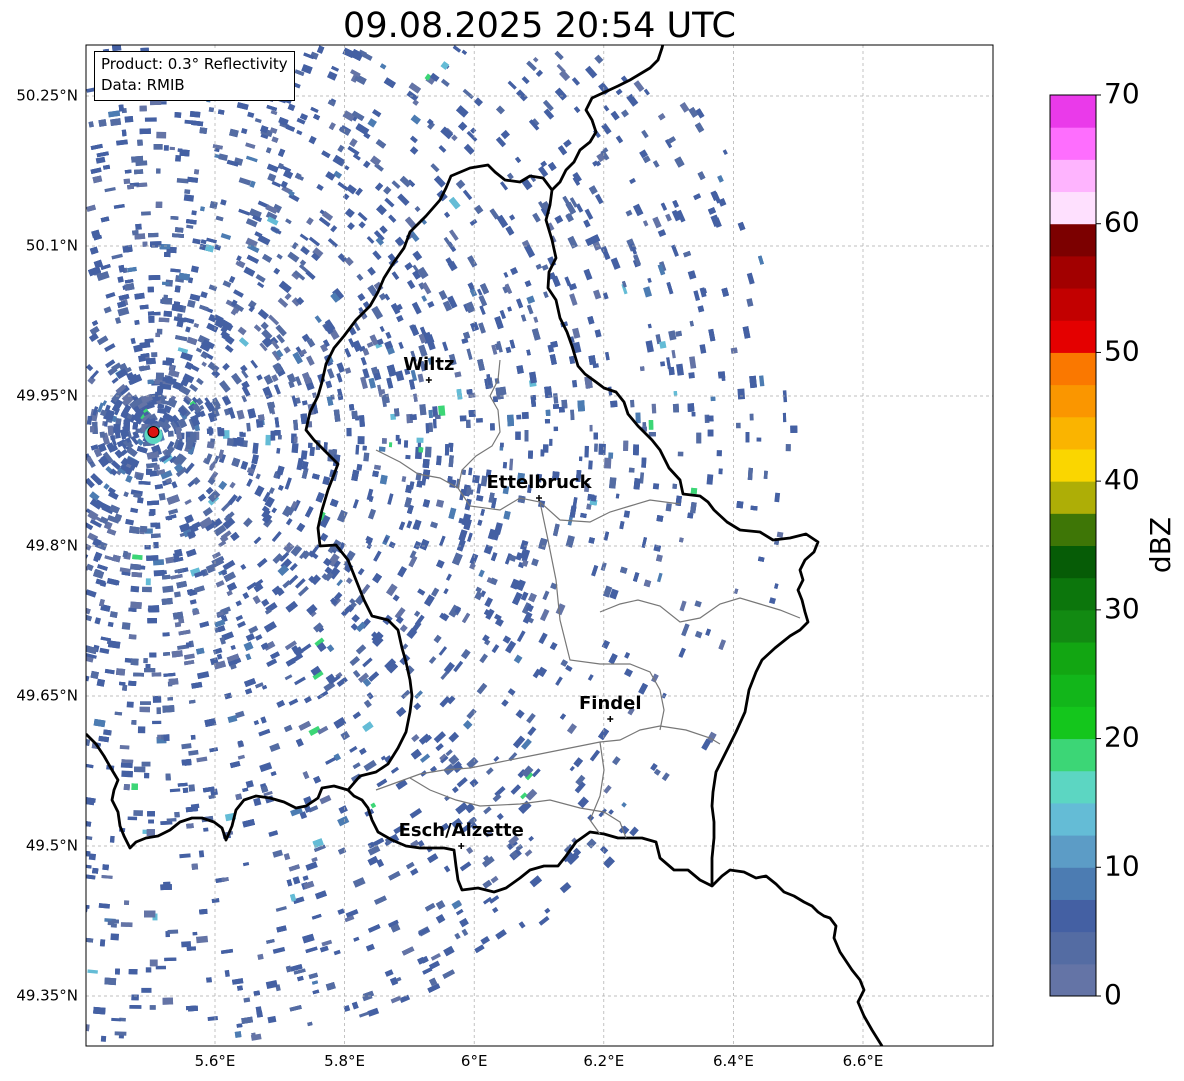 Image resolution: width=1184 pixels, height=1081 pixels. What do you see at coordinates (608, 118) in the screenshot?
I see `belgium-germany-border` at bounding box center [608, 118].